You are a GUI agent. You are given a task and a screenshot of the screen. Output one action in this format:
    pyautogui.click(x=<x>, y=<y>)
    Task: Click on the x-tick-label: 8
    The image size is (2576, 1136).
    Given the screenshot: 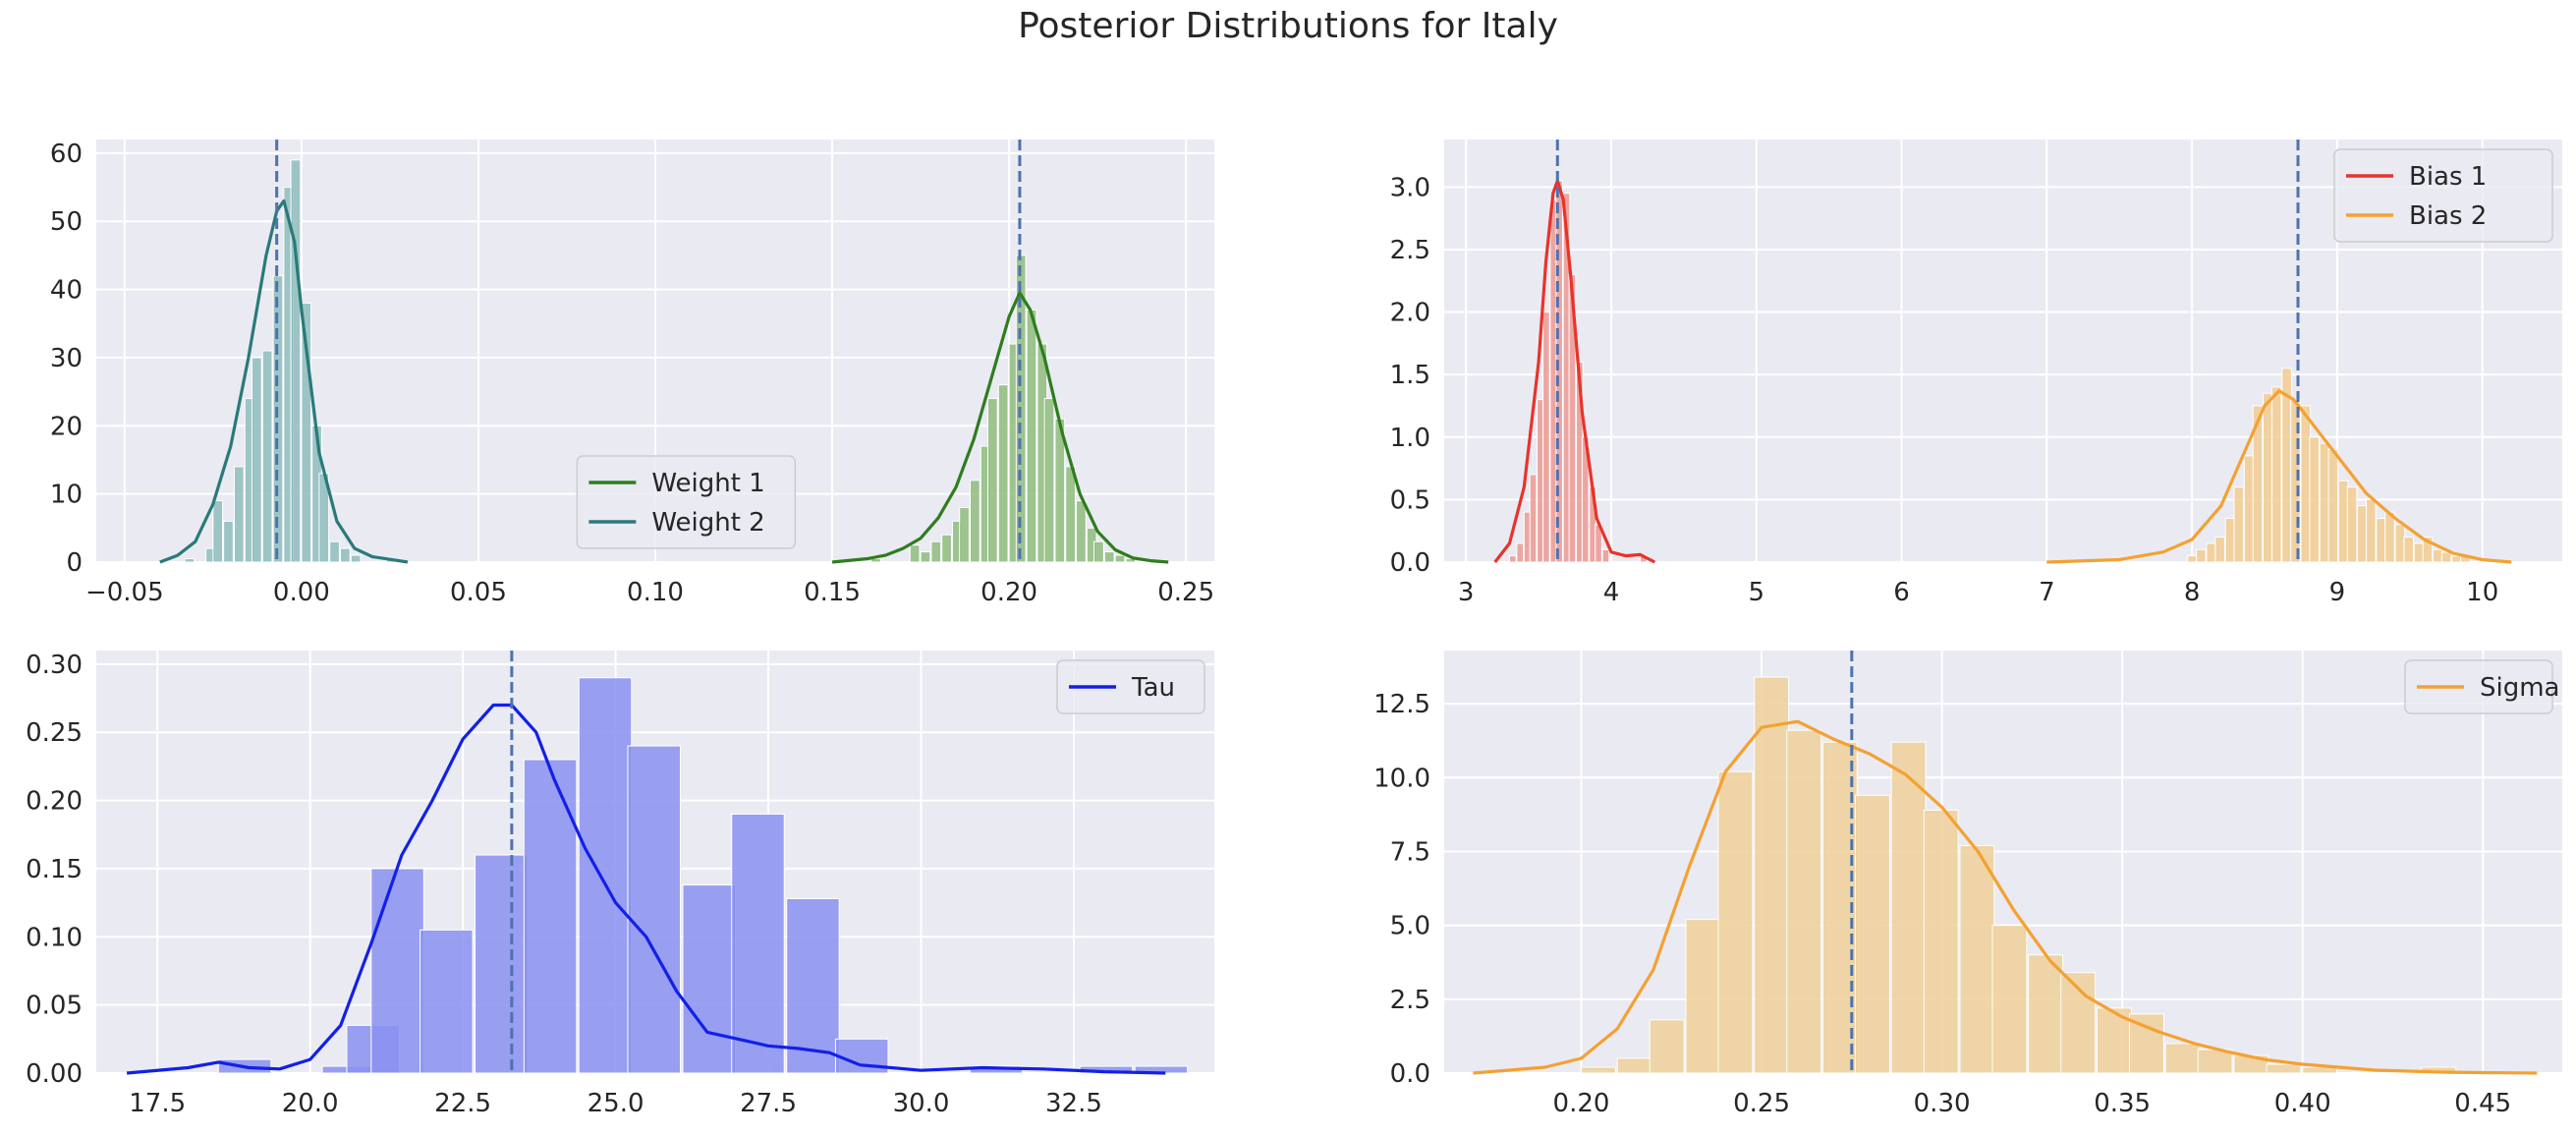 What is the action you would take?
    pyautogui.click(x=2192, y=592)
    